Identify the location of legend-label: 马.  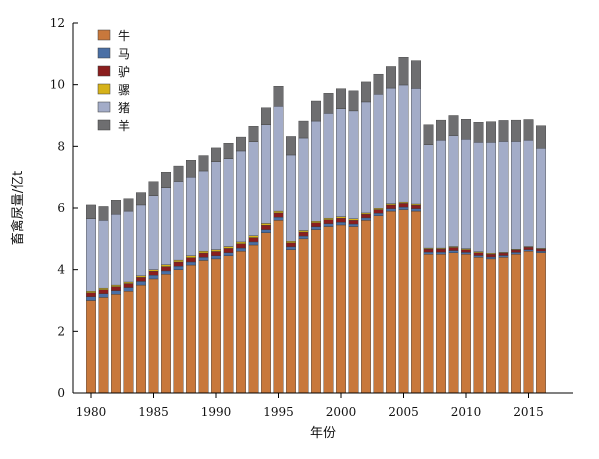
(124, 54).